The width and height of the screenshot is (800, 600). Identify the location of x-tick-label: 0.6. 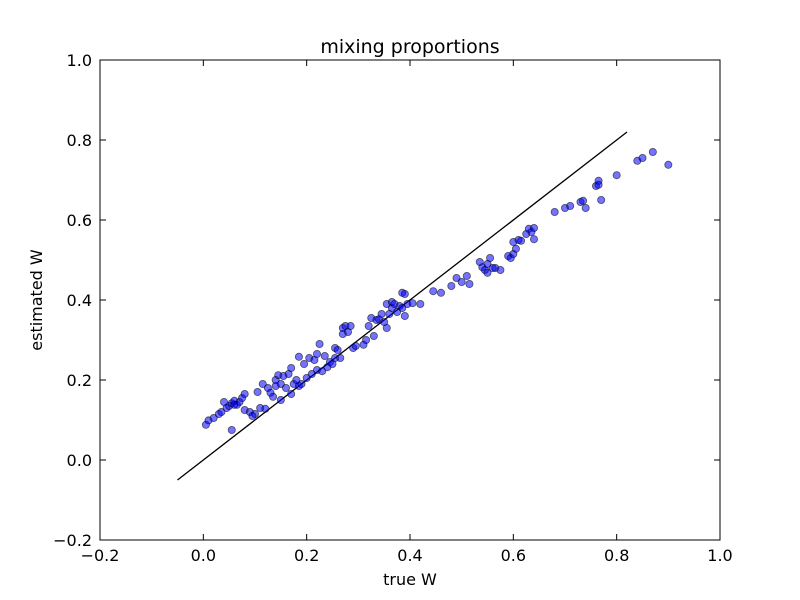
(513, 555).